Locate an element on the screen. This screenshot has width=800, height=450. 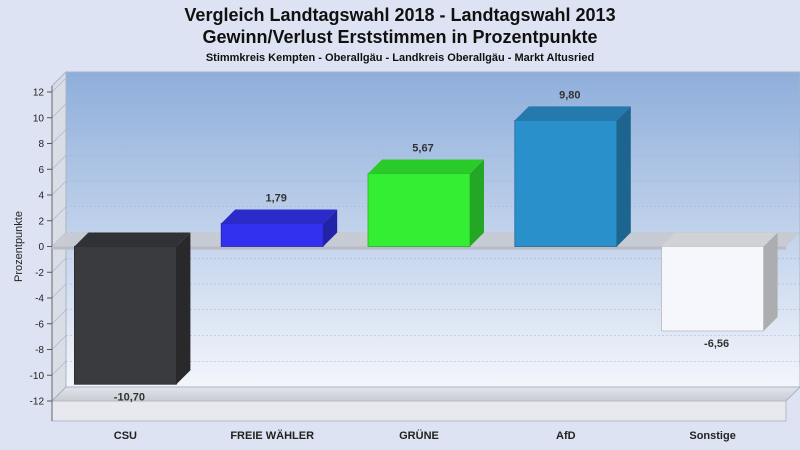
x-tick-label: Sonstige is located at coordinates (712, 436).